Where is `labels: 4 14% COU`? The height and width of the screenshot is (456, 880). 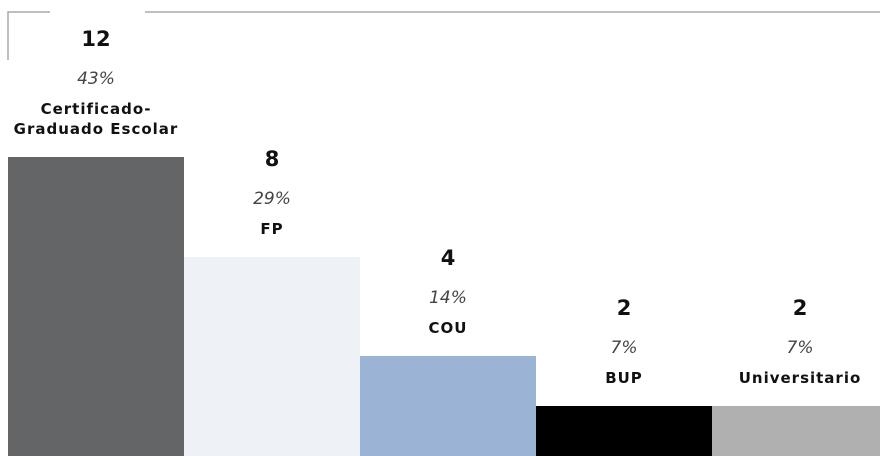
labels: 4 14% COU is located at coordinates (448, 288).